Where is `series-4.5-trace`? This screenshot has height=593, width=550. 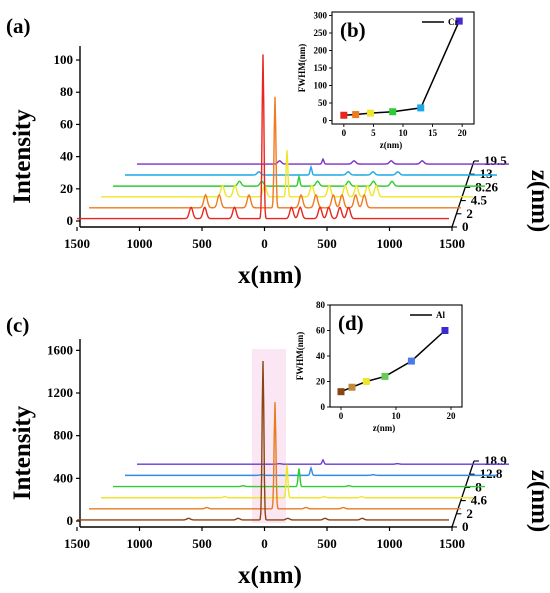
series-4.5-trace is located at coordinates (287, 174).